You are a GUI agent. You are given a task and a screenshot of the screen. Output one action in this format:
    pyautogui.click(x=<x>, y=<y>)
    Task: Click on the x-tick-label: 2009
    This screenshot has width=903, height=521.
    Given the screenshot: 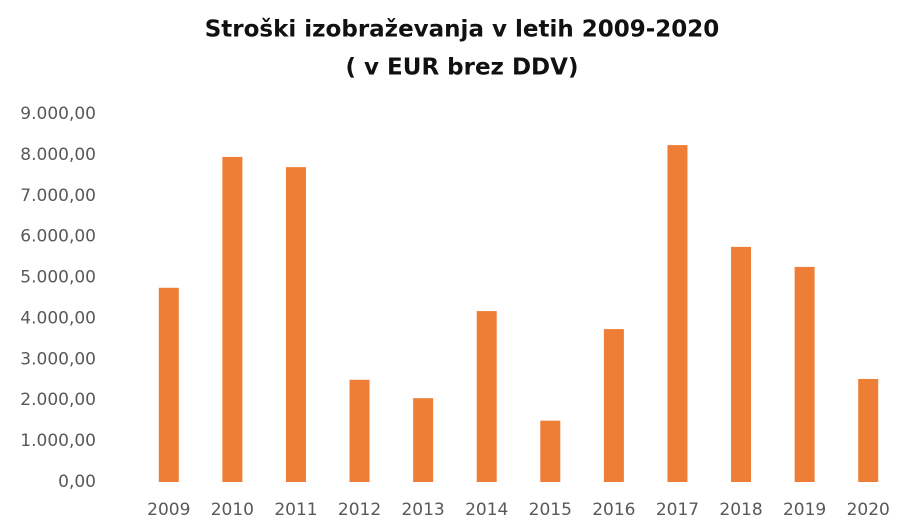 What is the action you would take?
    pyautogui.click(x=168, y=510)
    